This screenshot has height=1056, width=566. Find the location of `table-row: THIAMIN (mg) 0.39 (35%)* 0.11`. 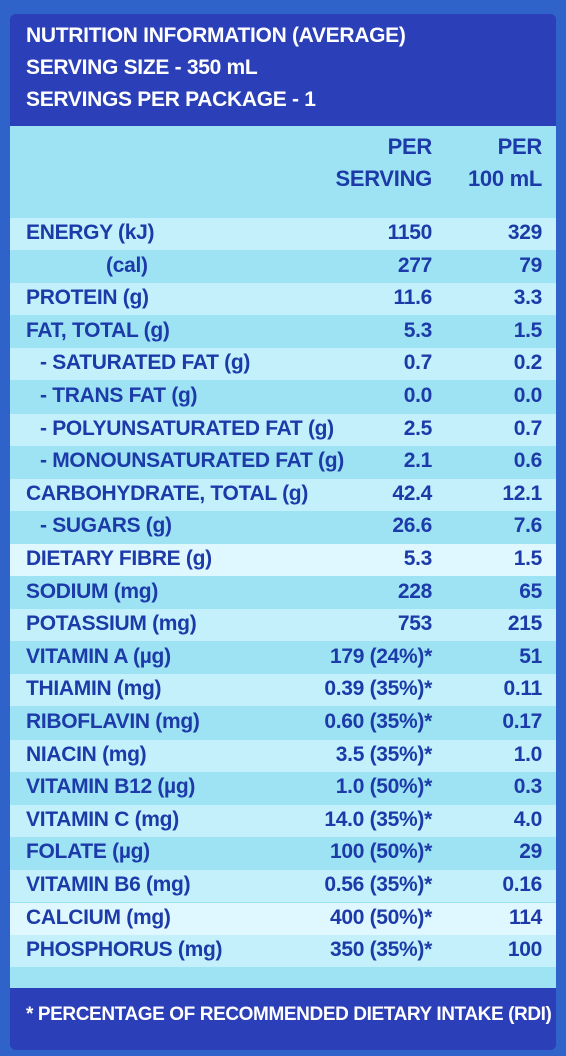

table-row: THIAMIN (mg) 0.39 (35%)* 0.11 is located at coordinates (283, 690).